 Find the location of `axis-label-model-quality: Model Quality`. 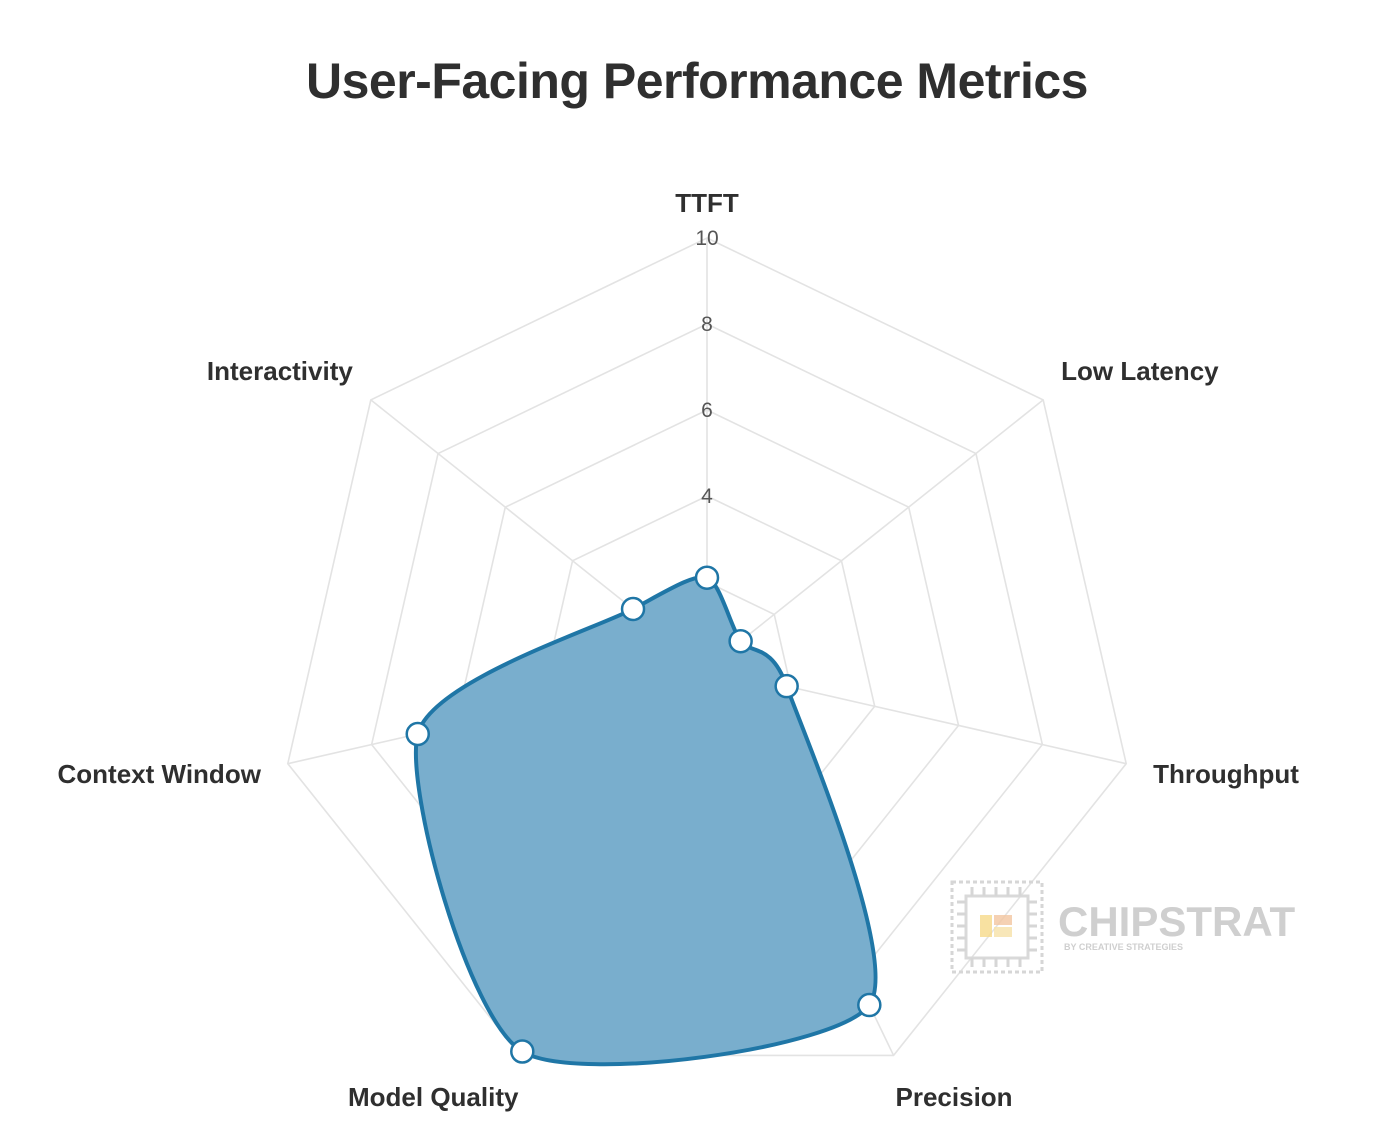

axis-label-model-quality: Model Quality is located at coordinates (433, 1097).